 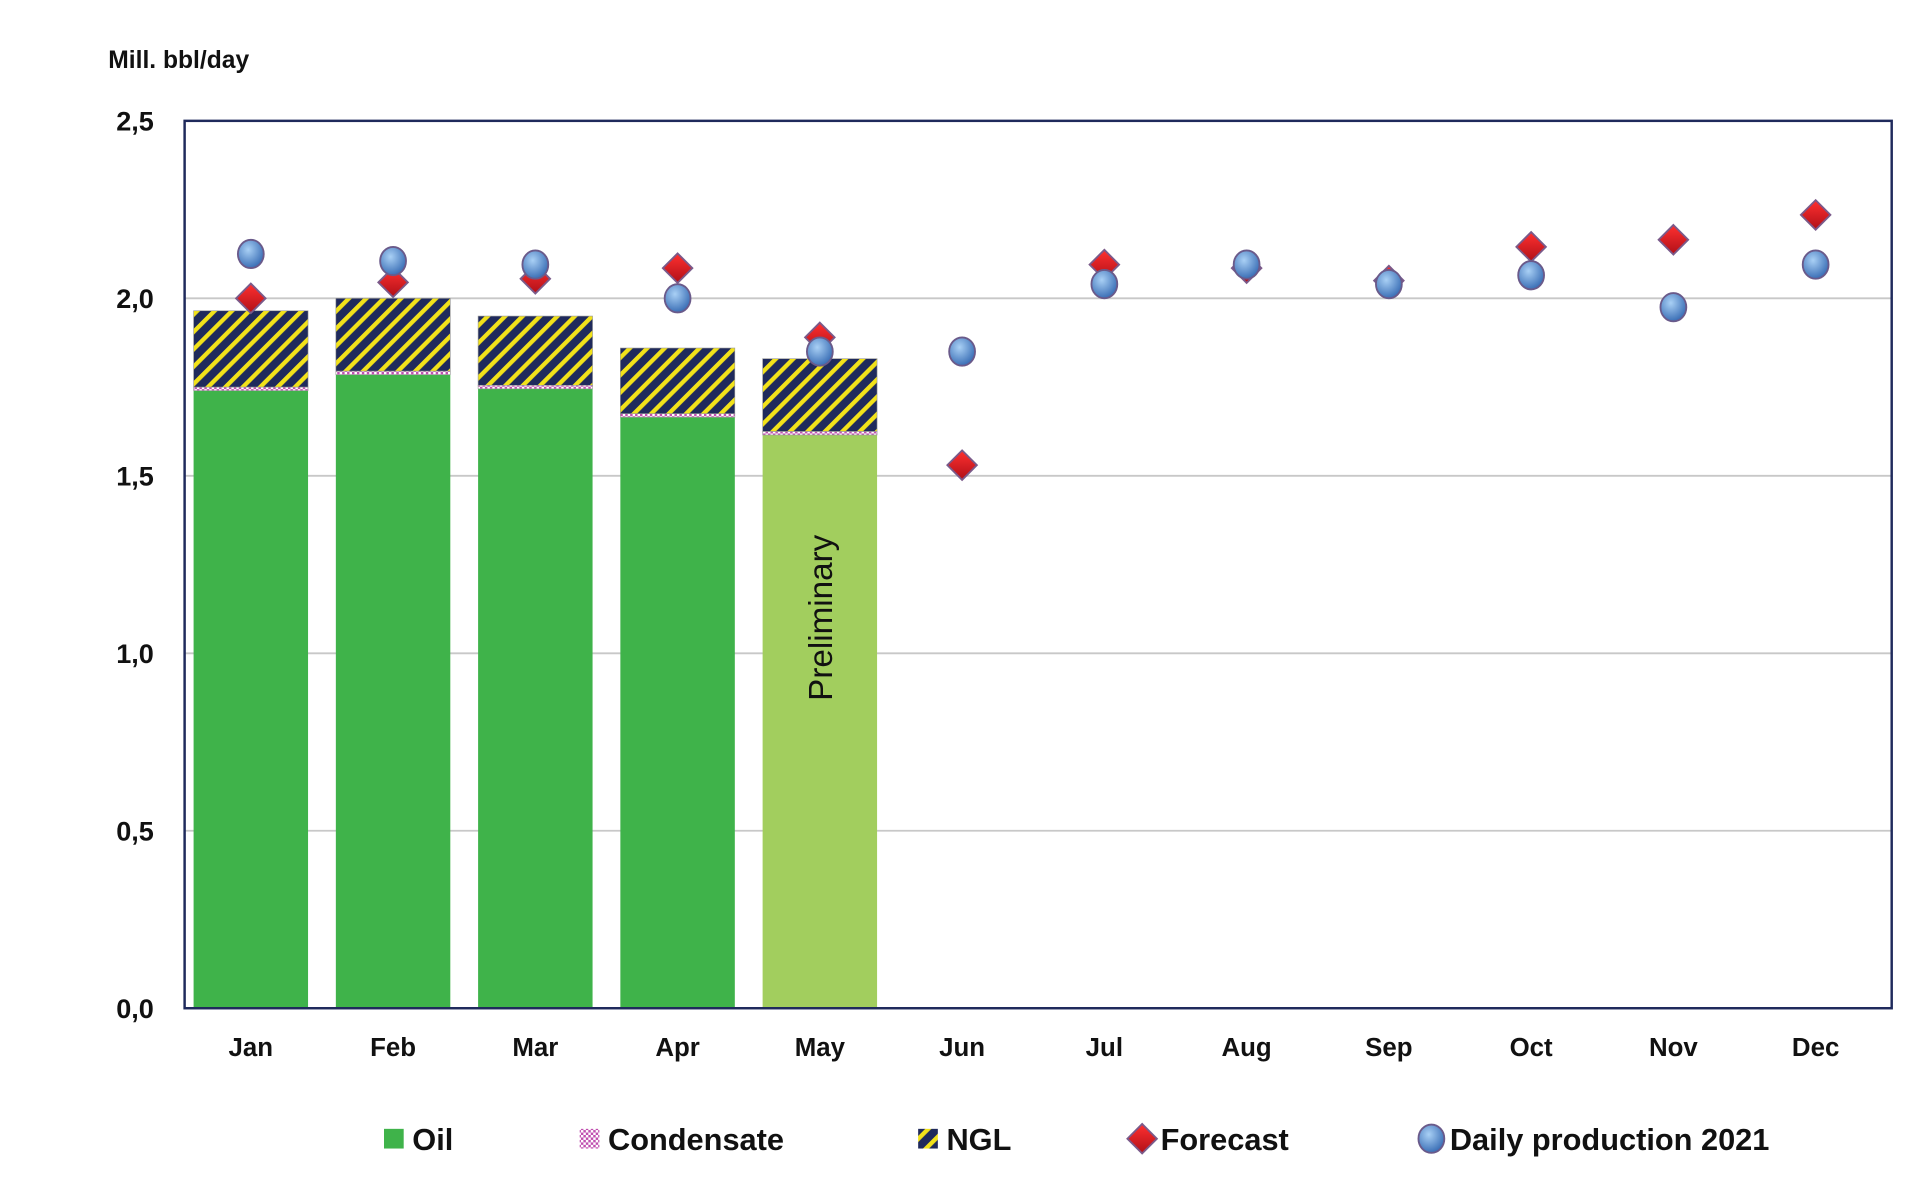 What do you see at coordinates (820, 721) in the screenshot?
I see `bar-oil-may` at bounding box center [820, 721].